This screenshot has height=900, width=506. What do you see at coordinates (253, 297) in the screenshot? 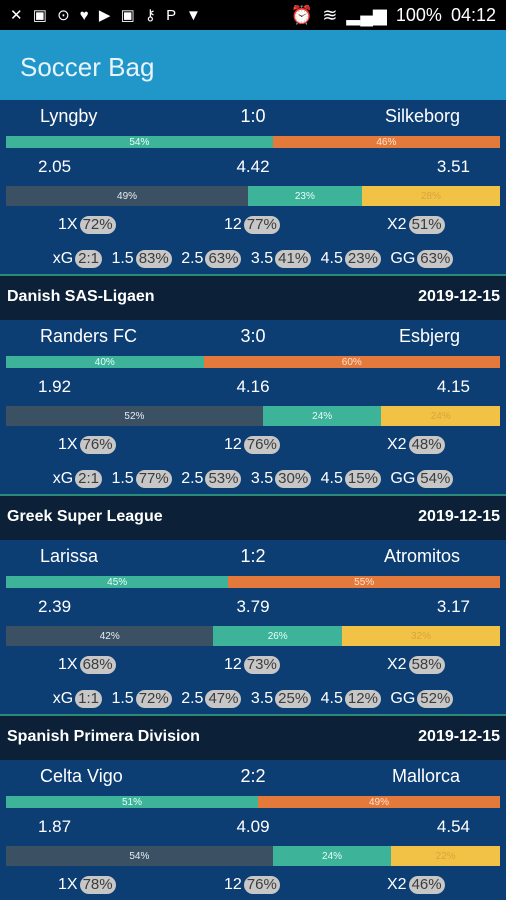
I see `league-header: Danish SAS-Ligaen 2019-12-15` at bounding box center [253, 297].